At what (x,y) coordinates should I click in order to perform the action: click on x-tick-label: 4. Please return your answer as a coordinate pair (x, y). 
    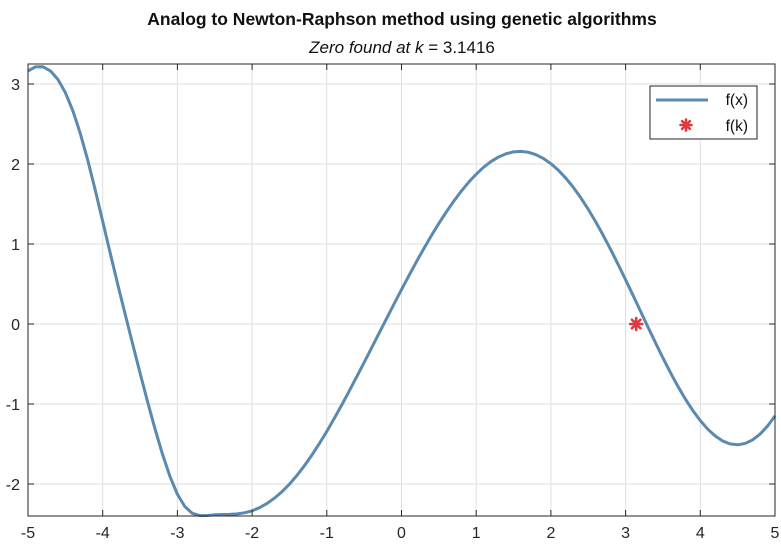
    Looking at the image, I should click on (700, 533).